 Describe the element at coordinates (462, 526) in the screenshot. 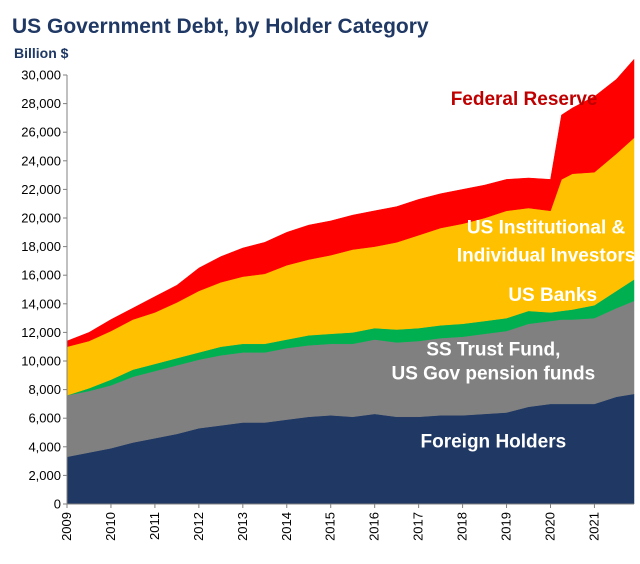

I see `x-tick-label: 2018` at that location.